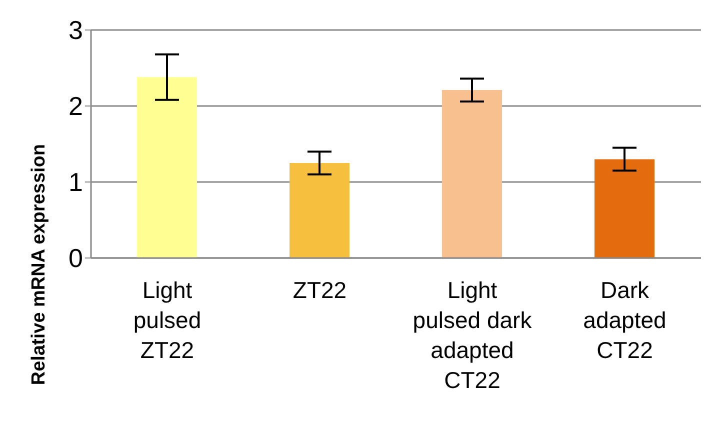 This screenshot has height=426, width=709. Describe the element at coordinates (624, 320) in the screenshot. I see `x-tick-label: Dark adapted CT22` at that location.